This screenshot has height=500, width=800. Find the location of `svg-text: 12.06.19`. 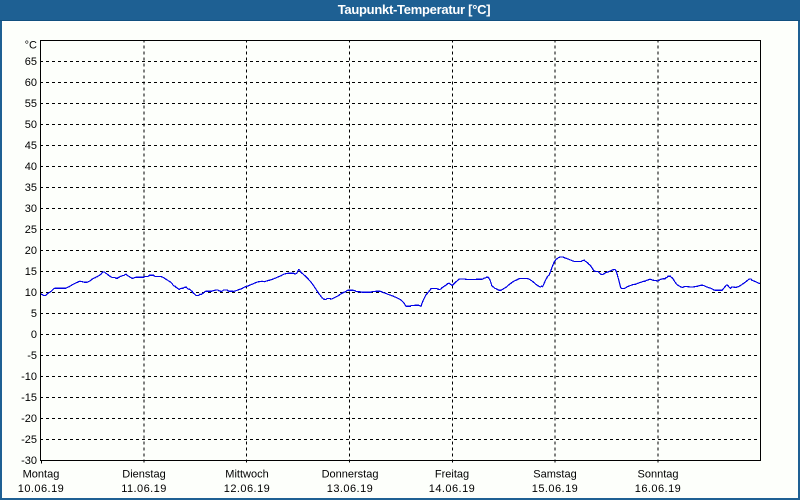

svg-text: 12.06.19 is located at coordinates (247, 489).